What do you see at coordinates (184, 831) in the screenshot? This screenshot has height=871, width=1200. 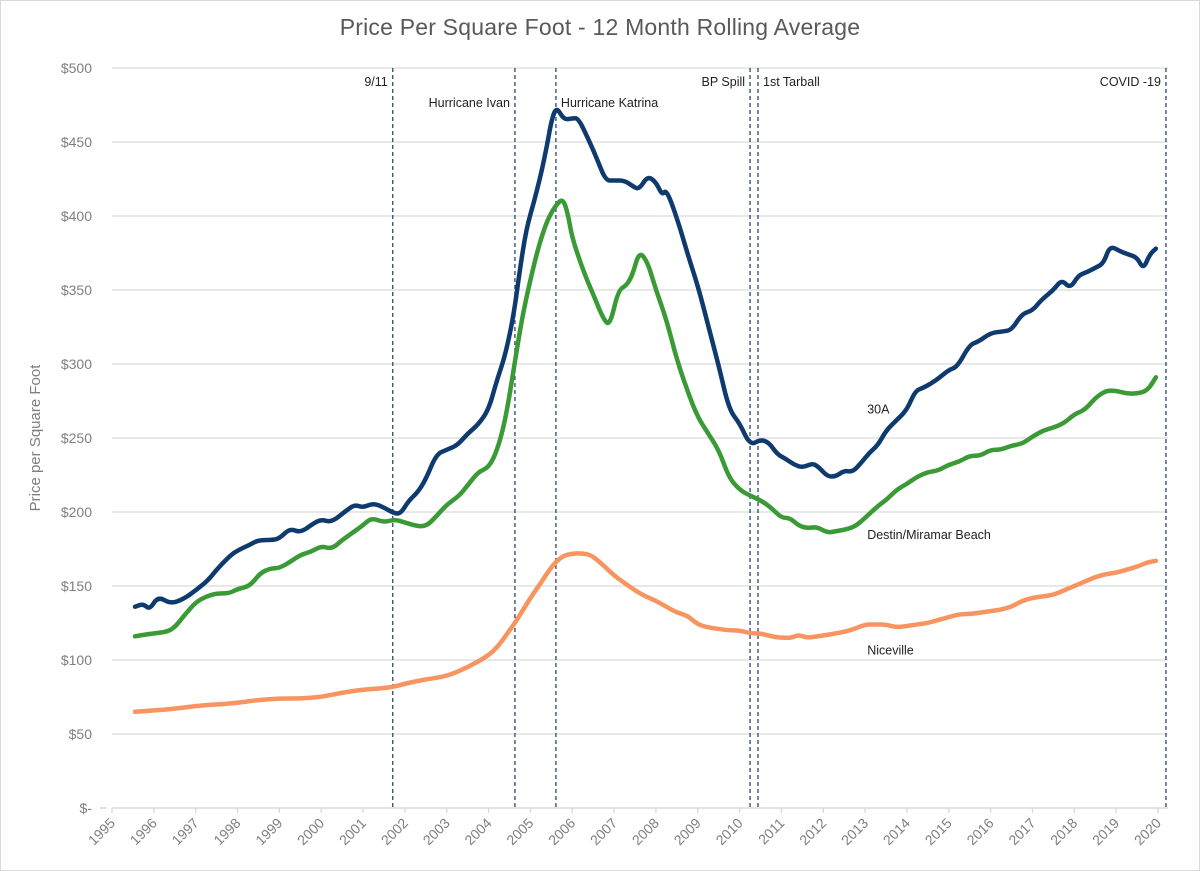 I see `x-tick-label: 1997` at bounding box center [184, 831].